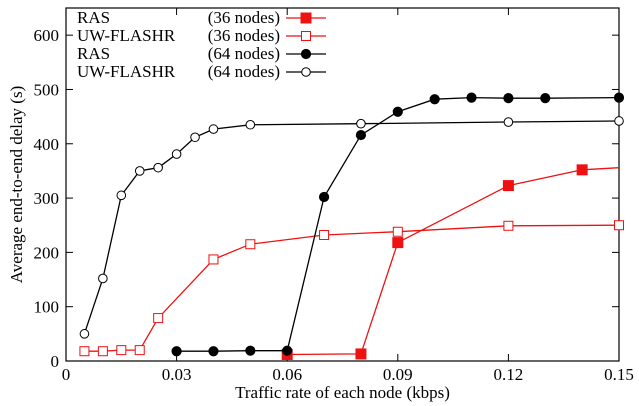 The height and width of the screenshot is (406, 639). What do you see at coordinates (398, 374) in the screenshot?
I see `x-tick-label: 0.09` at bounding box center [398, 374].